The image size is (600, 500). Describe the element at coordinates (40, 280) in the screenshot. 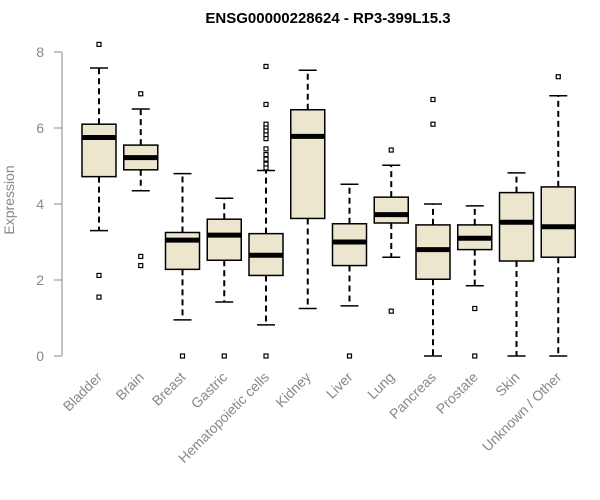

I see `y-tick-label: 2` at that location.